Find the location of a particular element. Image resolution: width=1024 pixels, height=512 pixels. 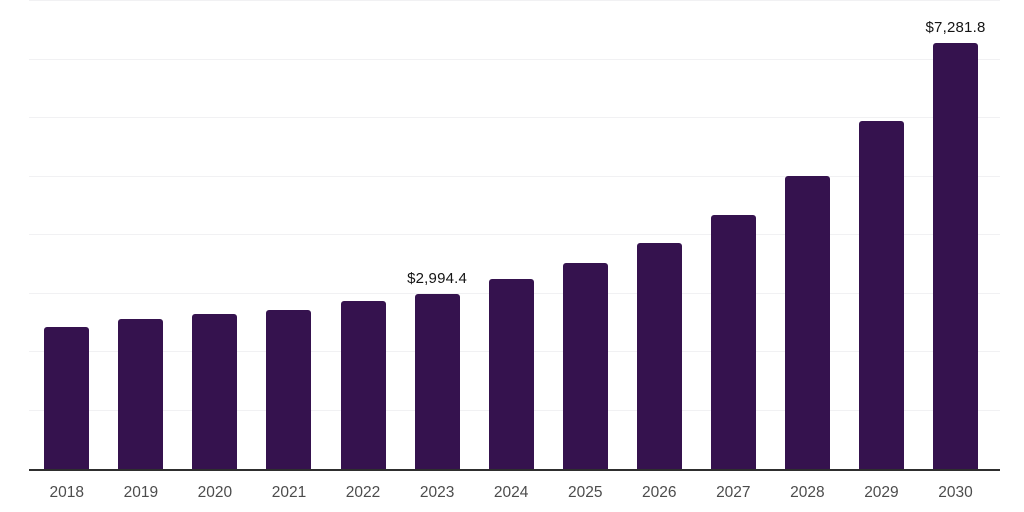

x-tick-2021: 2021 is located at coordinates (289, 492).